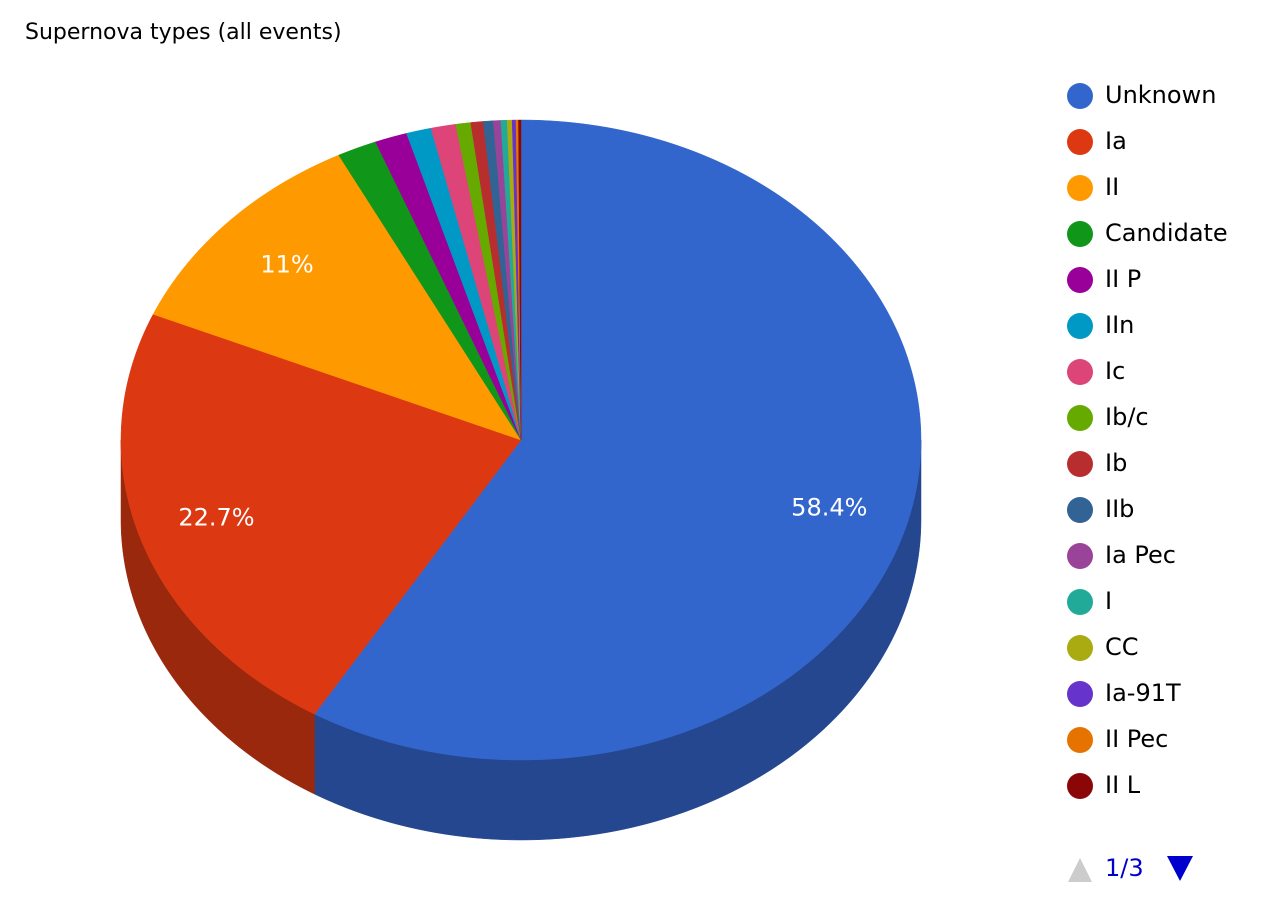 Image resolution: width=1270 pixels, height=914 pixels. Describe the element at coordinates (1124, 868) in the screenshot. I see `legend-page: 1/3` at that location.